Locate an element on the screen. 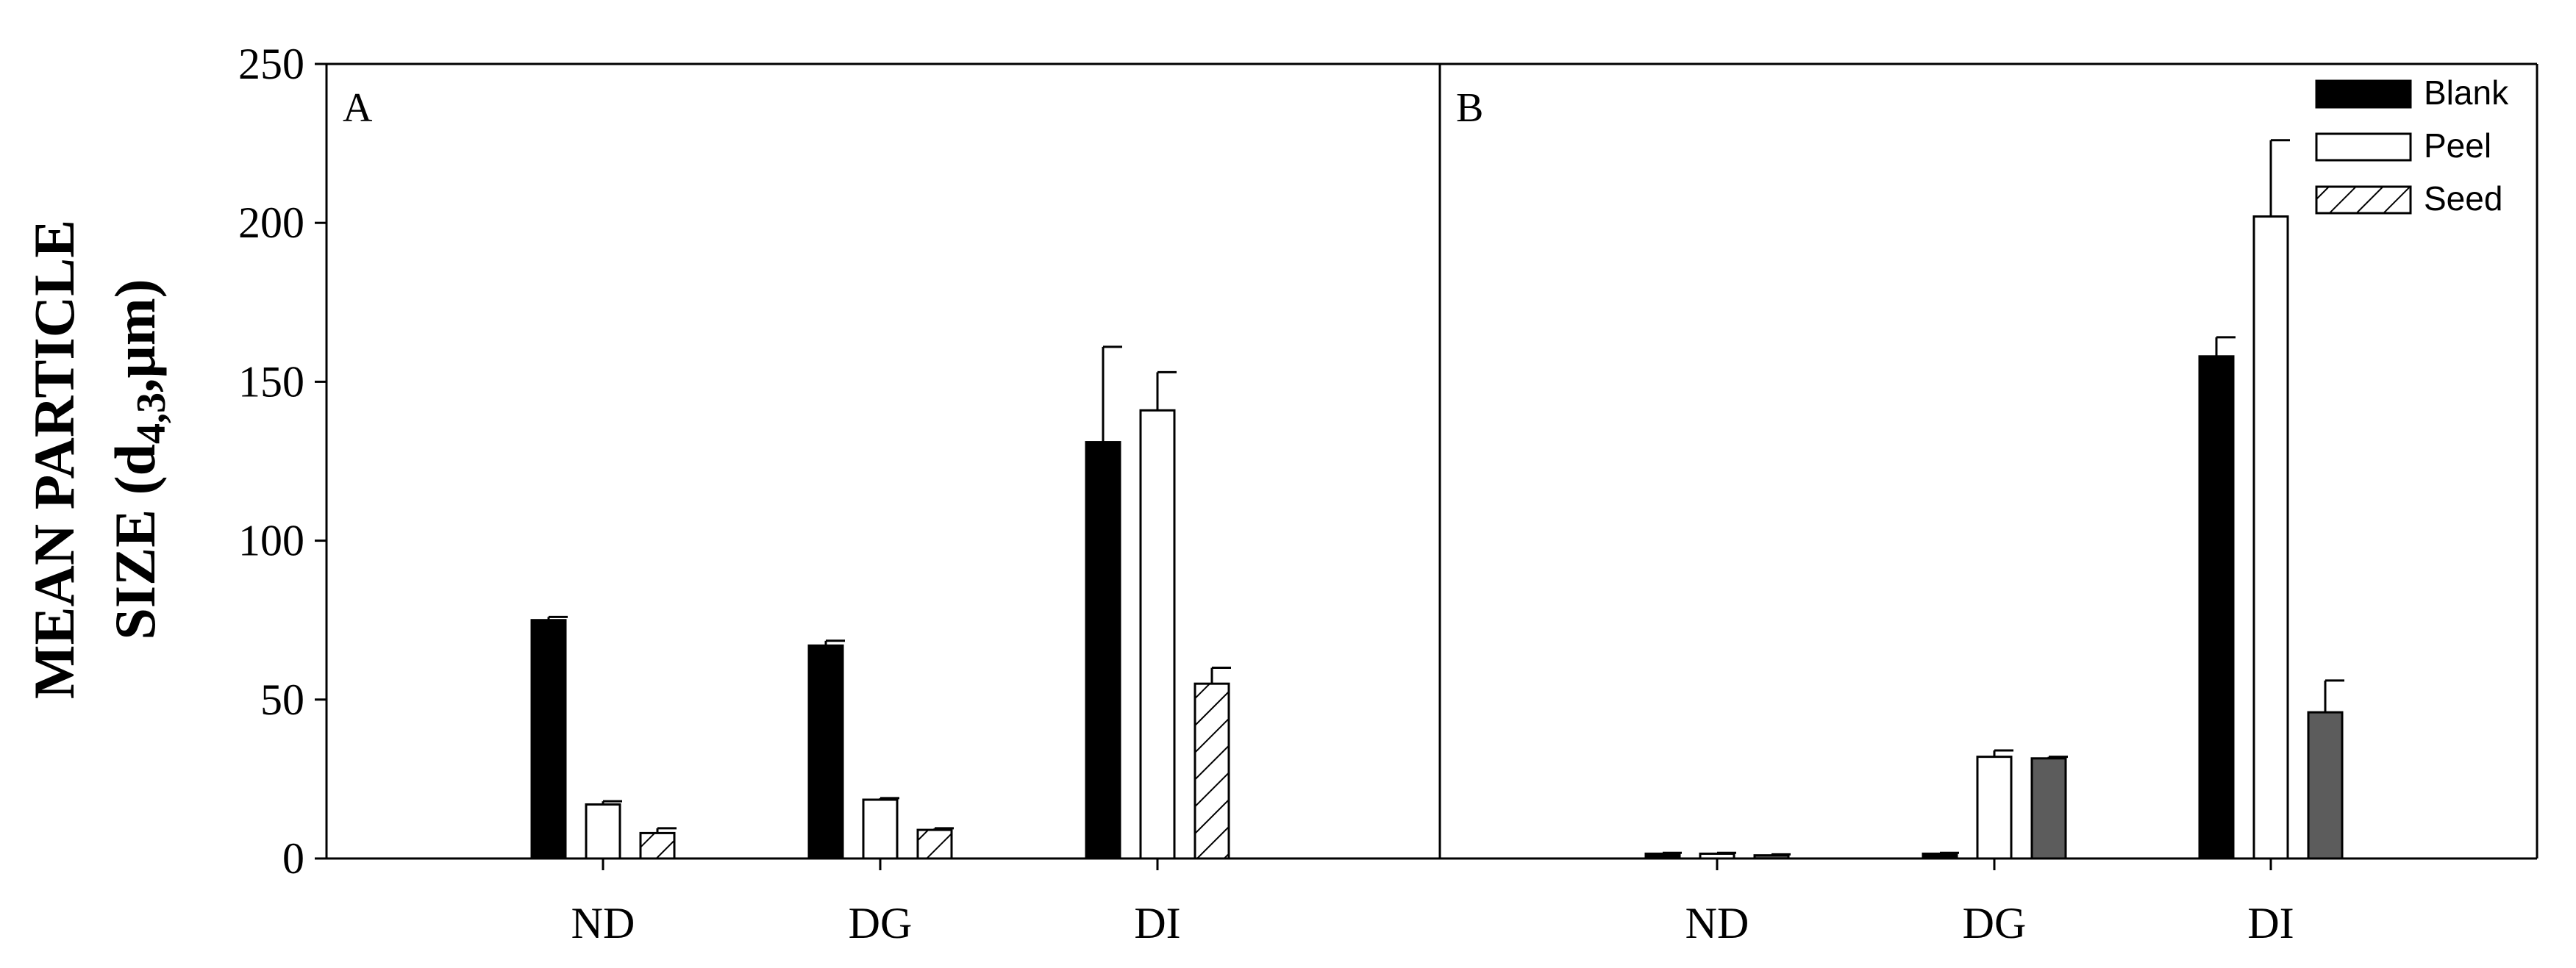  y-tick-label: 250 is located at coordinates (271, 64).